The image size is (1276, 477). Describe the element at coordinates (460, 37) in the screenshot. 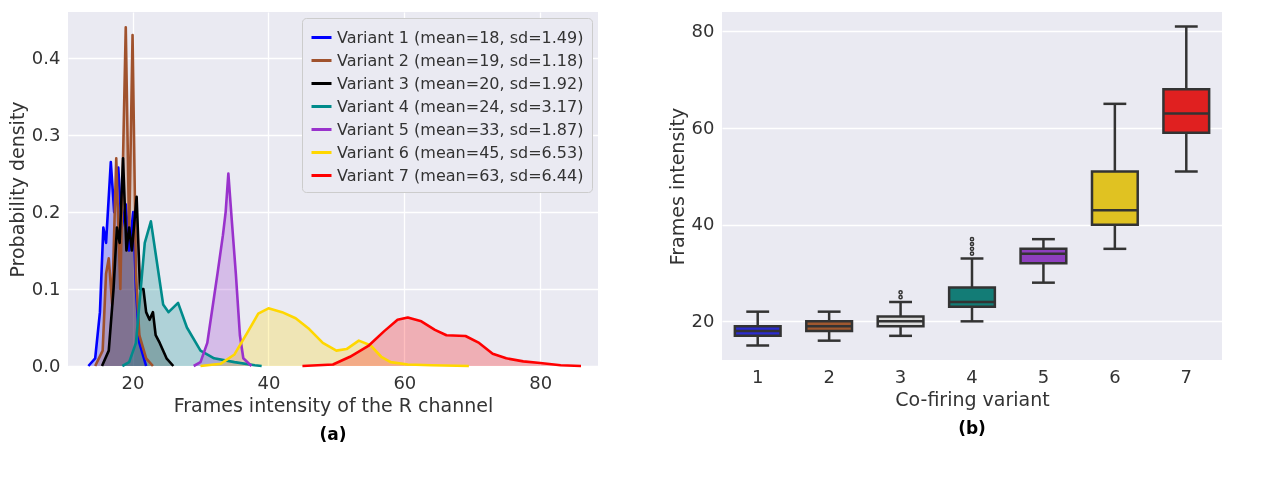

I see `legend-label: Variant 1 (mean=18, sd=1.49)` at that location.